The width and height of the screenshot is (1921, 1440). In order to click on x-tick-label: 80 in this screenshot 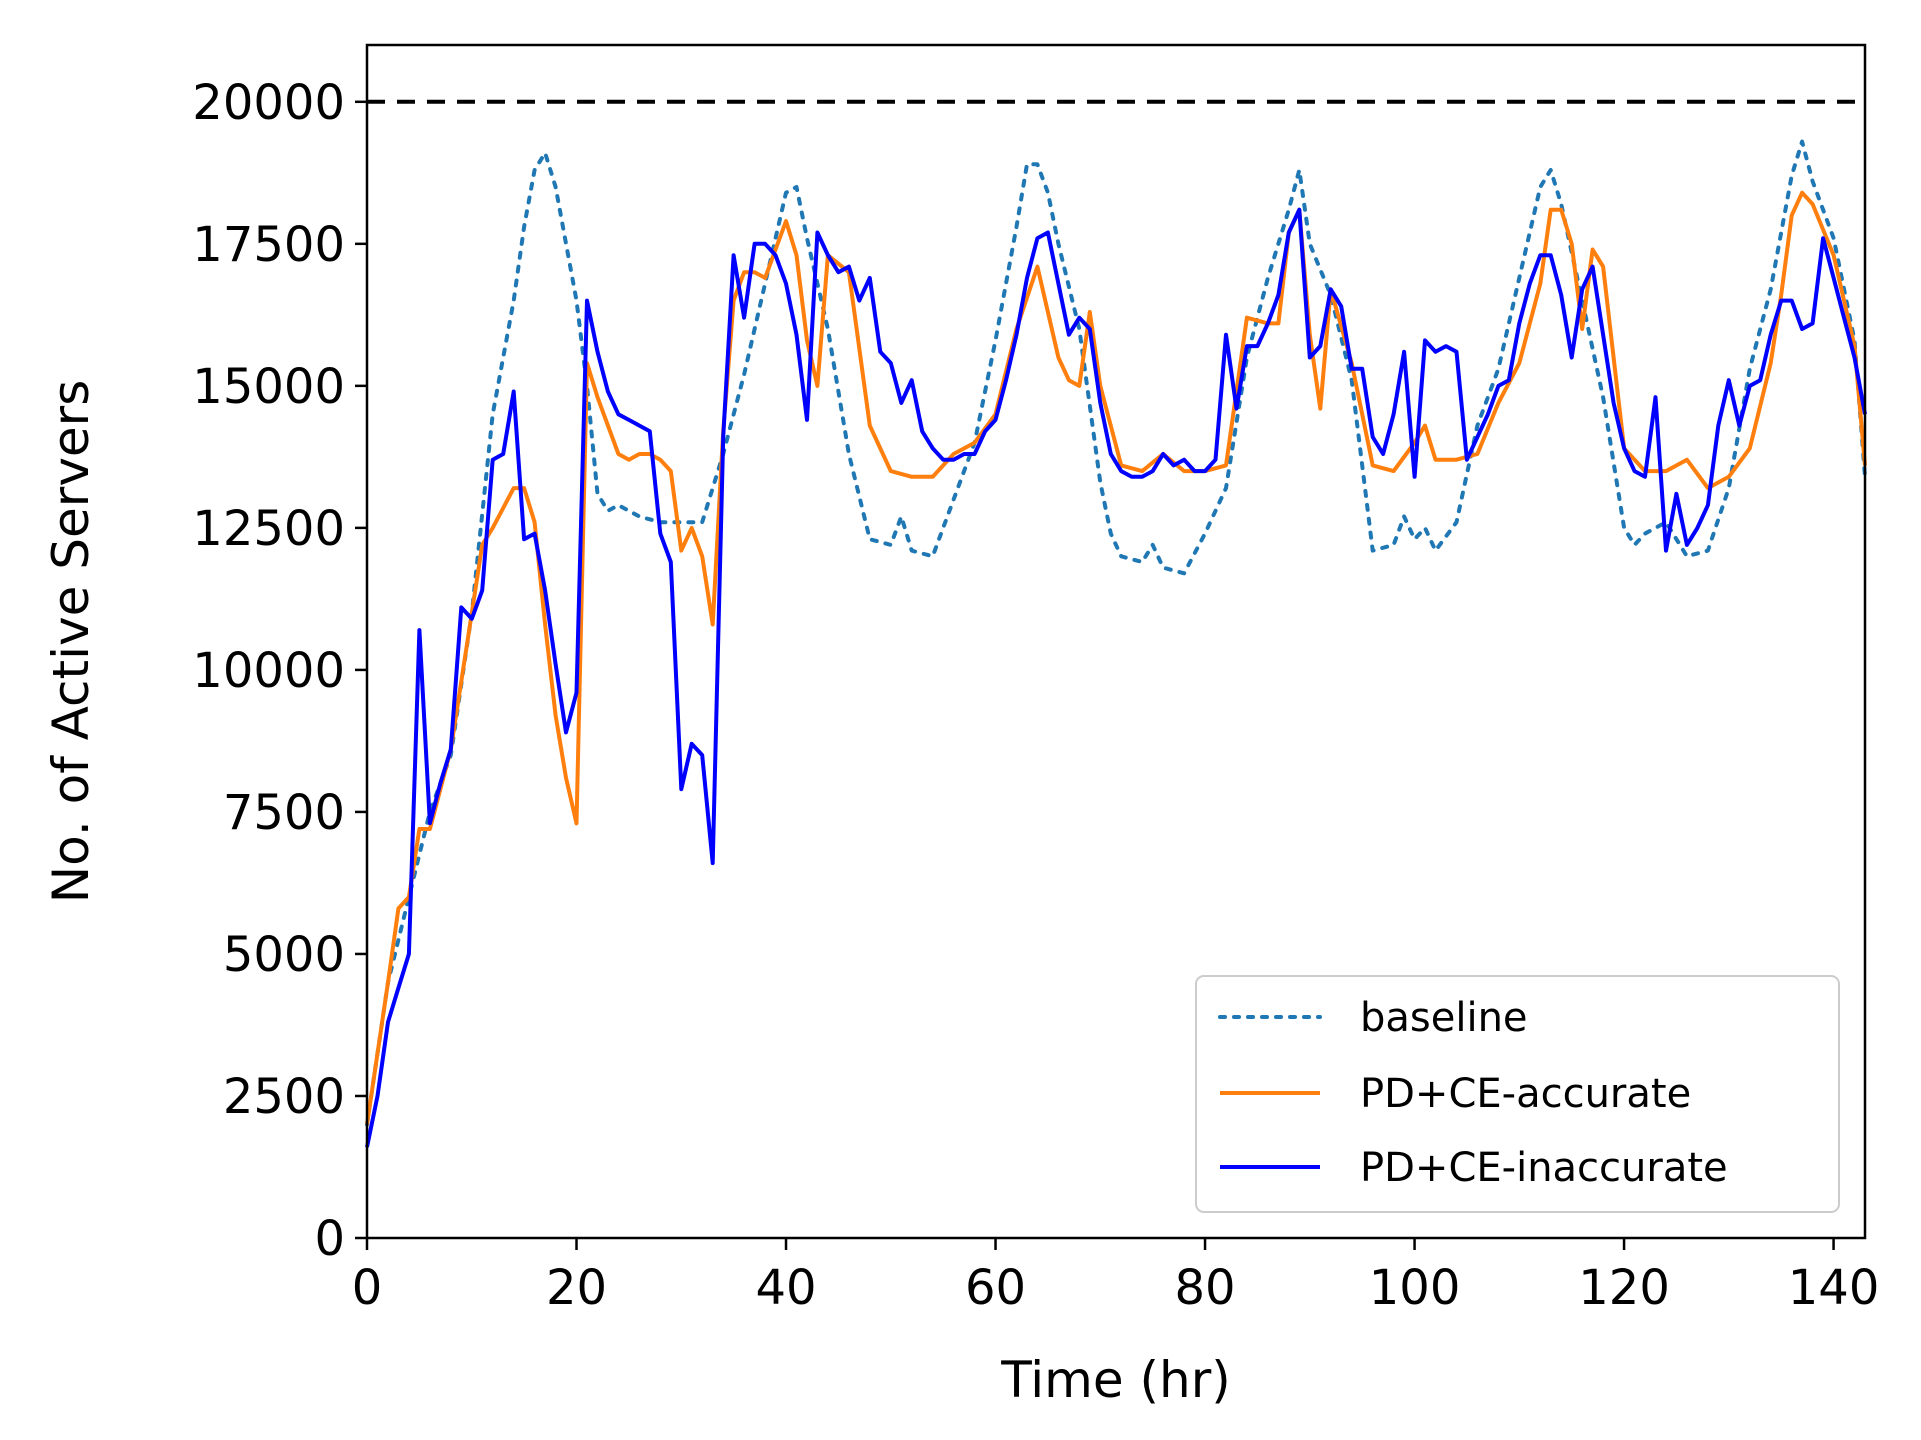, I will do `click(1205, 1288)`.